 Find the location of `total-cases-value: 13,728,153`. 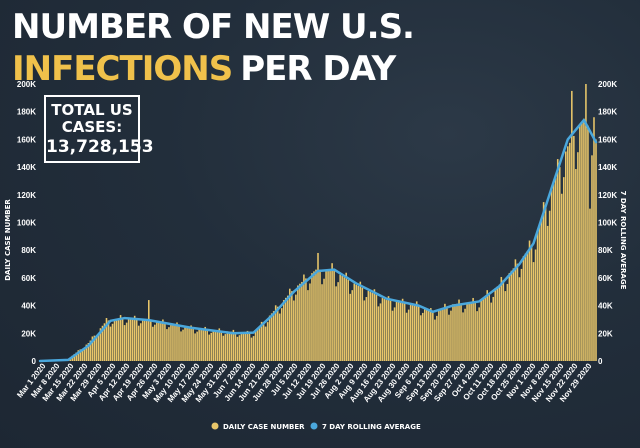

total-cases-value: 13,728,153 is located at coordinates (100, 147).